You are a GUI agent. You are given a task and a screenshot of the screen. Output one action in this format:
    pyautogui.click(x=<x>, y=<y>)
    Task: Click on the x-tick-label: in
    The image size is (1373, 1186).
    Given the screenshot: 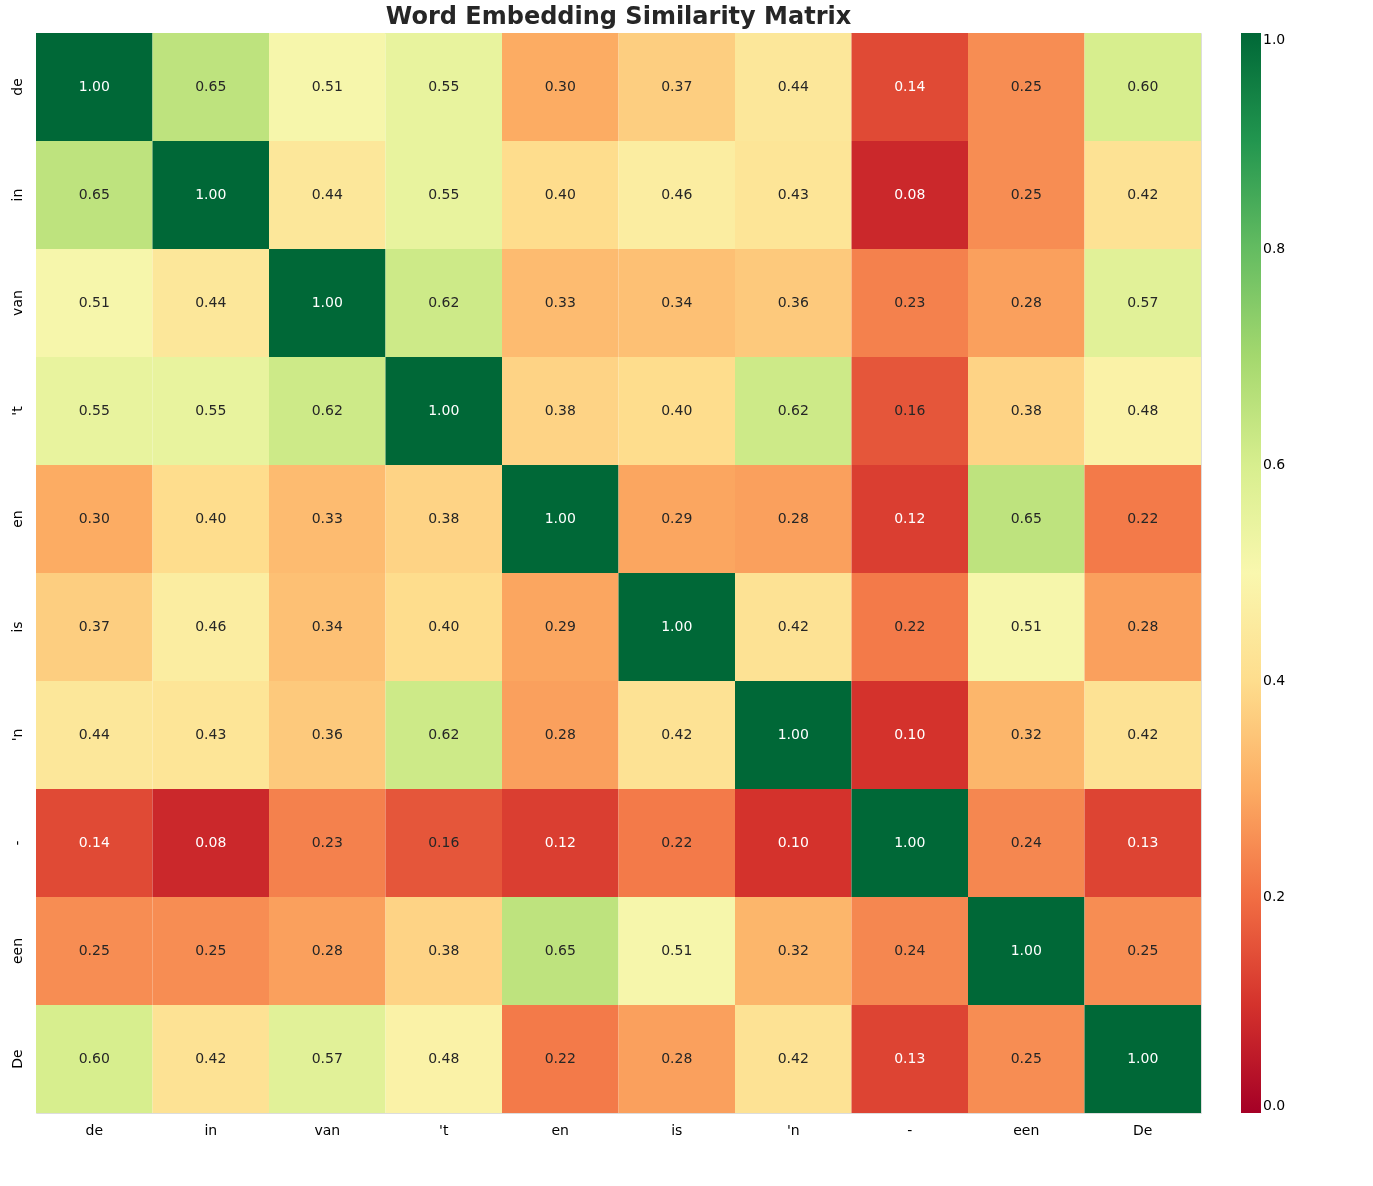 What is the action you would take?
    pyautogui.click(x=211, y=1129)
    